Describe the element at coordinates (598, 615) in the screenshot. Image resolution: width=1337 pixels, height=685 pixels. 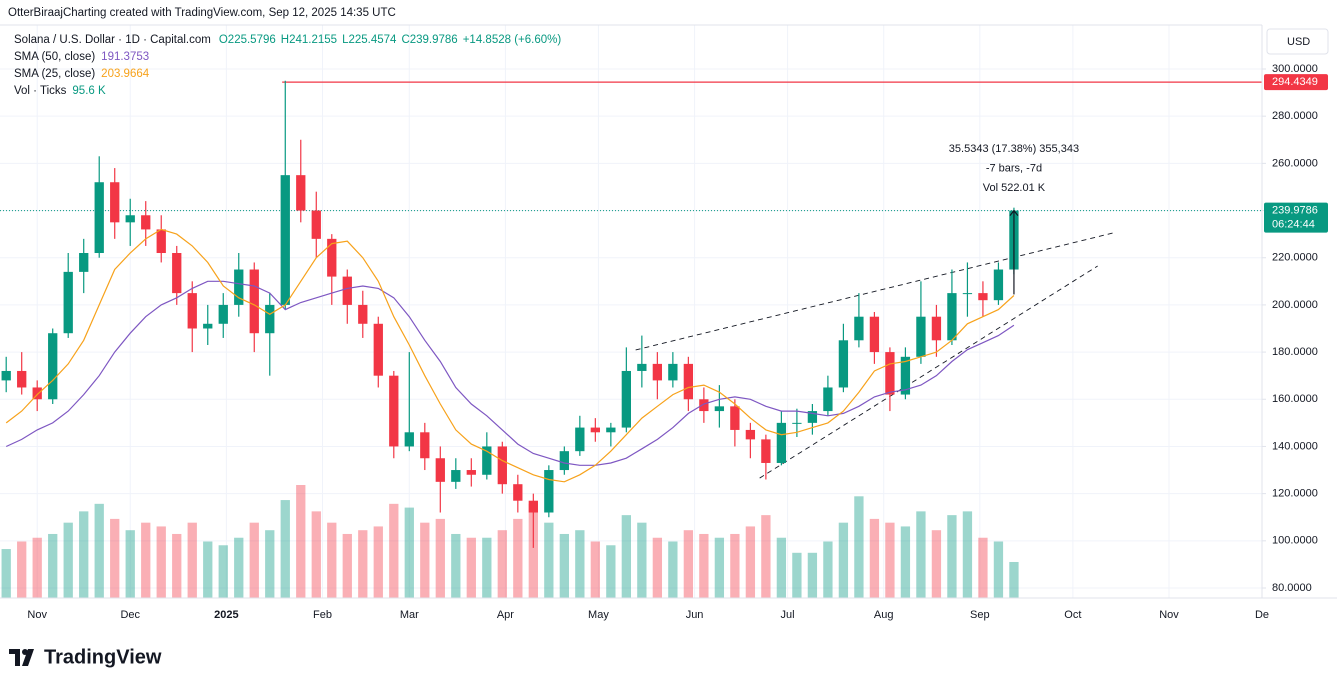
I see `x-tick-label: May` at that location.